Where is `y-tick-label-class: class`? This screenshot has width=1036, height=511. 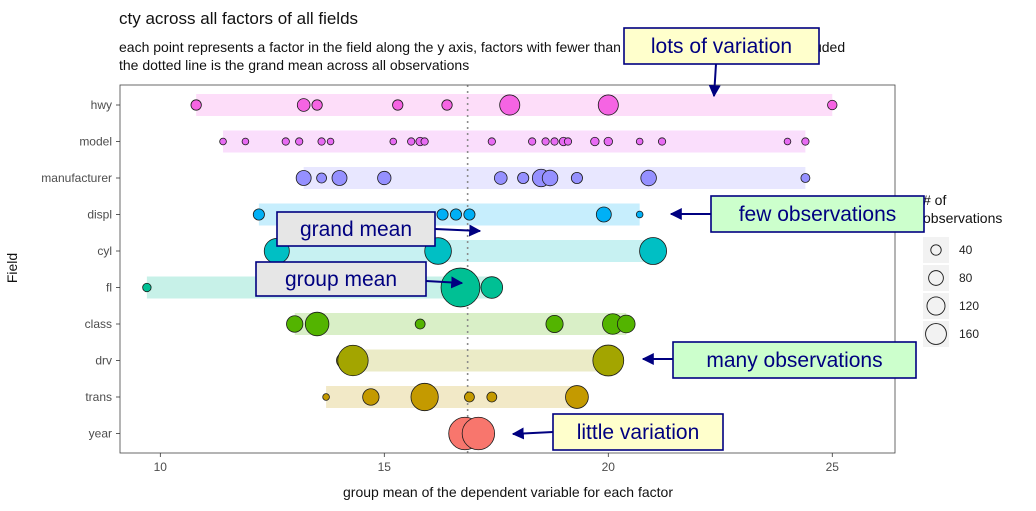 y-tick-label-class: class is located at coordinates (98, 324).